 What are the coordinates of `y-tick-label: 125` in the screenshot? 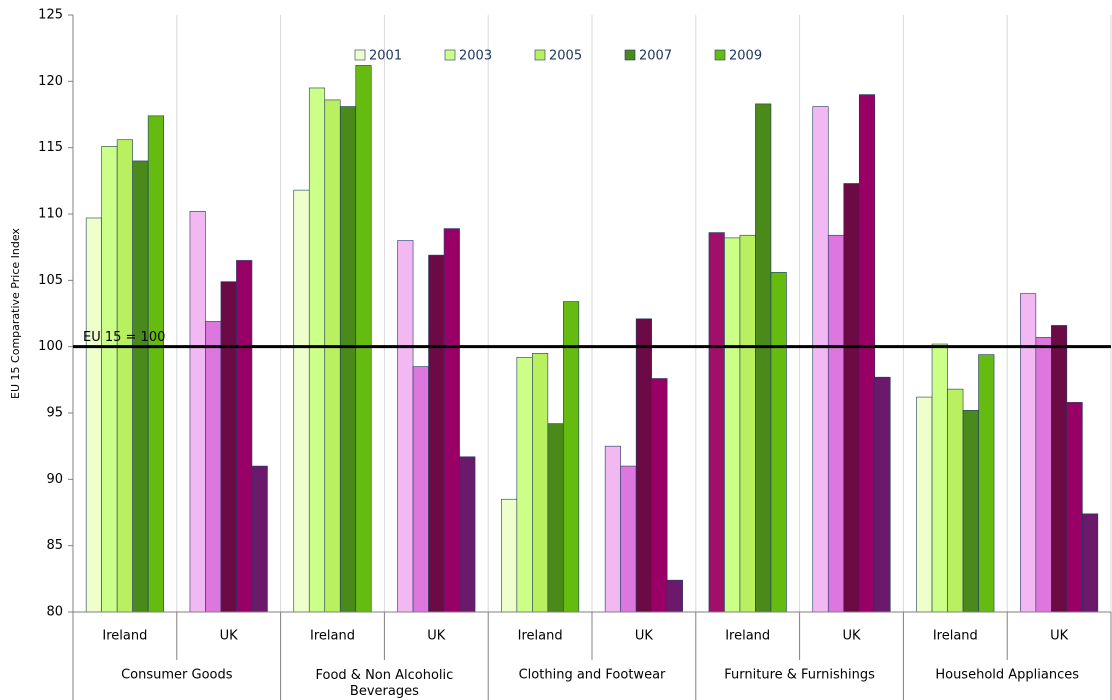 It's located at (50, 15).